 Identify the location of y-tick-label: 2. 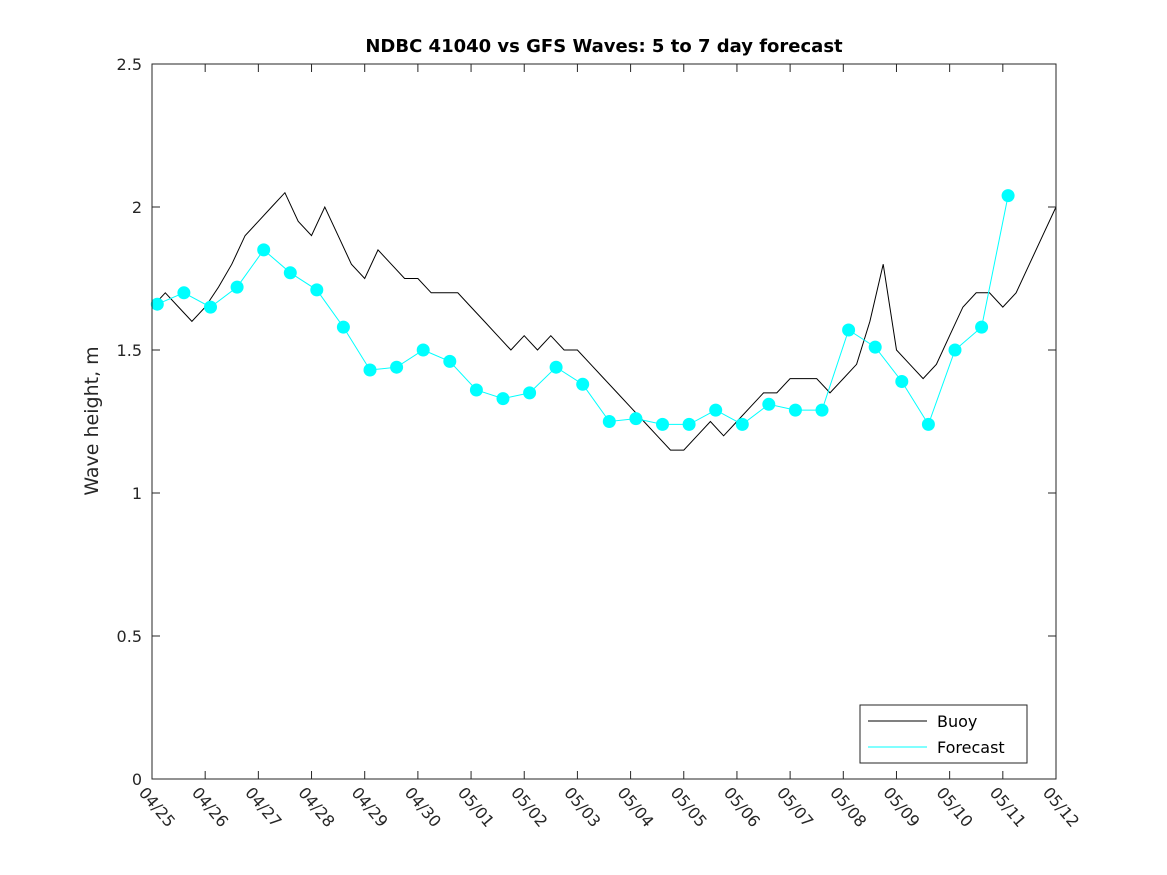
(137, 207).